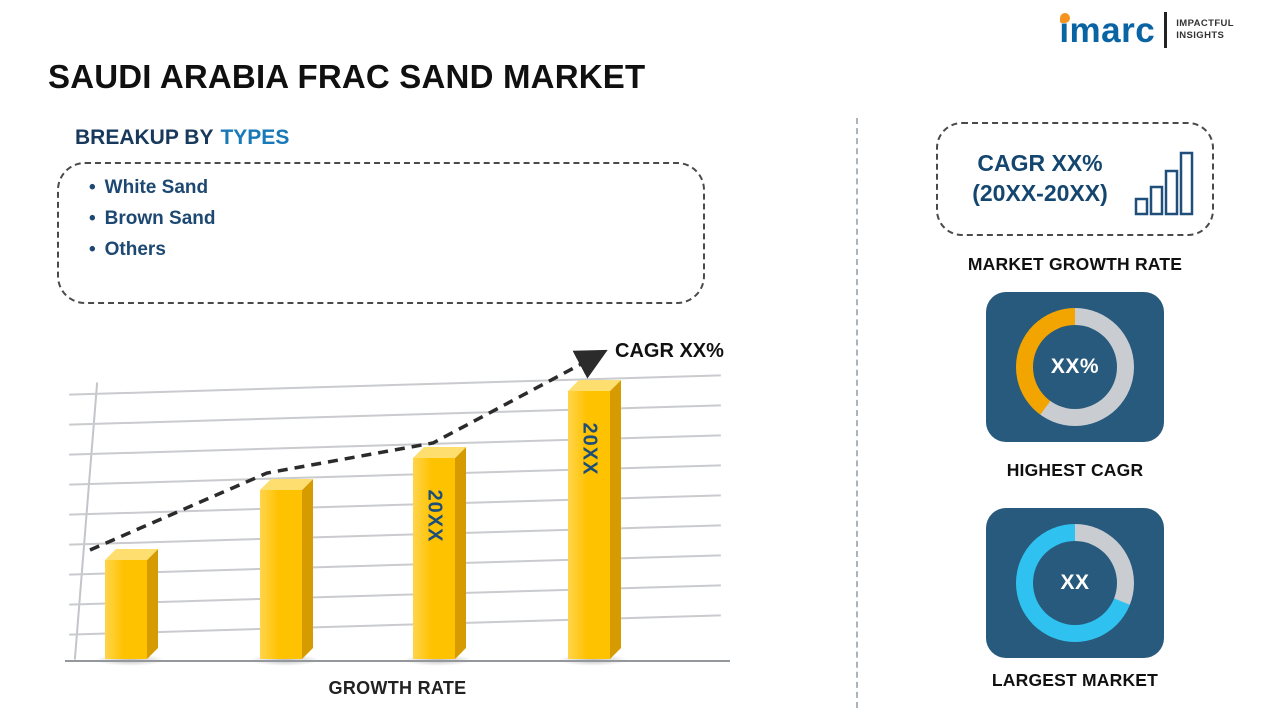 The image size is (1280, 720). What do you see at coordinates (857, 413) in the screenshot?
I see `section-divider` at bounding box center [857, 413].